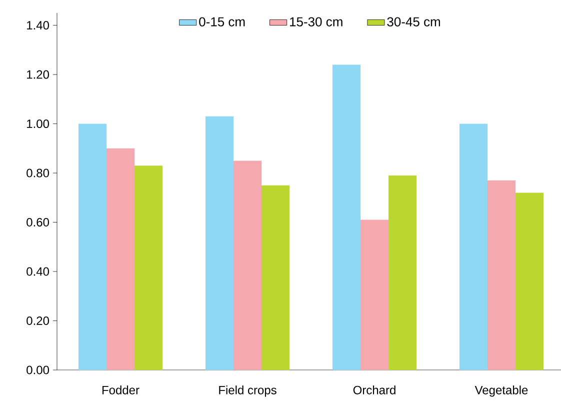 This screenshot has width=561, height=403. What do you see at coordinates (316, 21) in the screenshot?
I see `legend-label: 15-30 cm` at bounding box center [316, 21].